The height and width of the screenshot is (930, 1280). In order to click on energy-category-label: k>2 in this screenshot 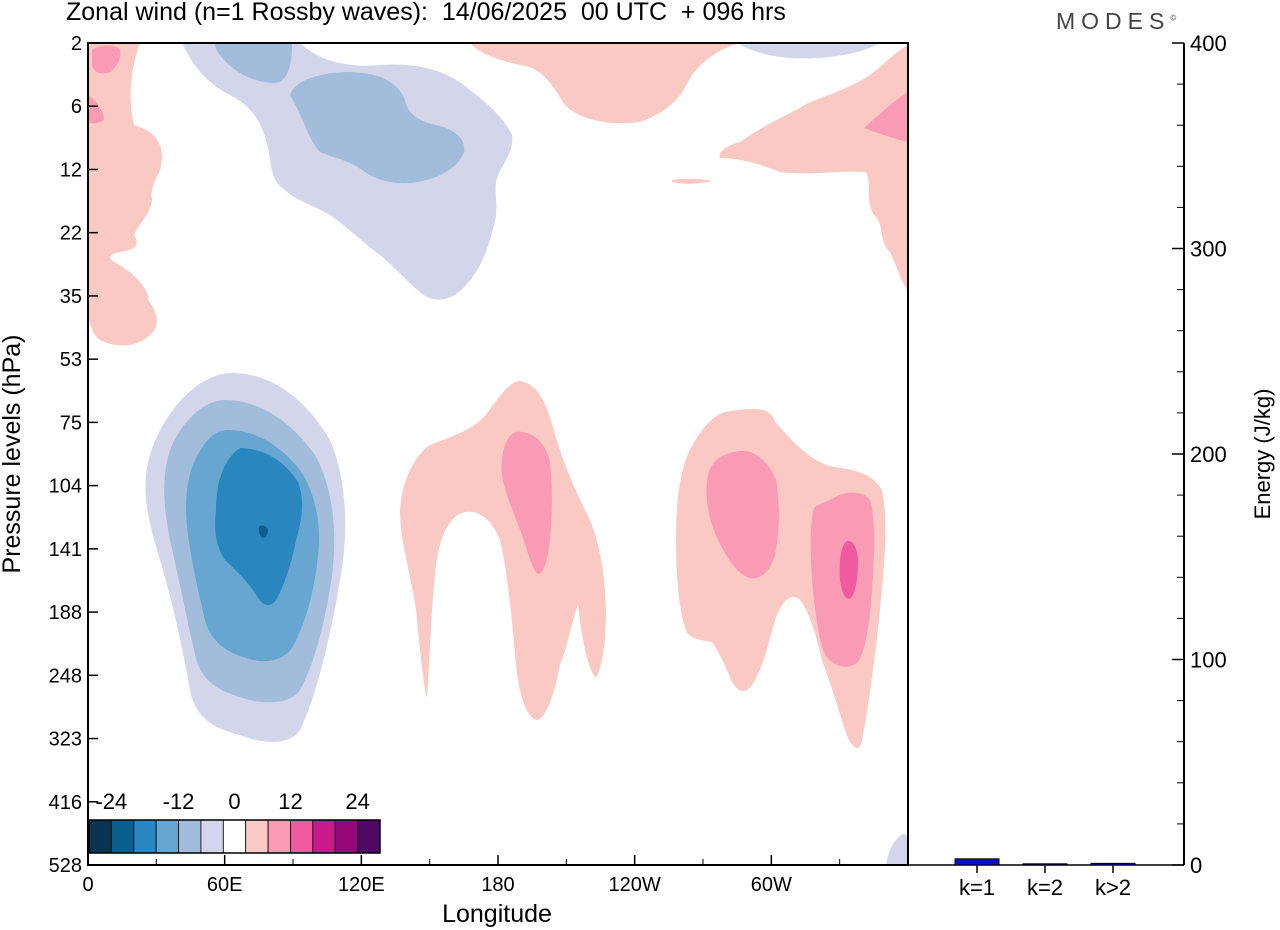, I will do `click(1113, 887)`.